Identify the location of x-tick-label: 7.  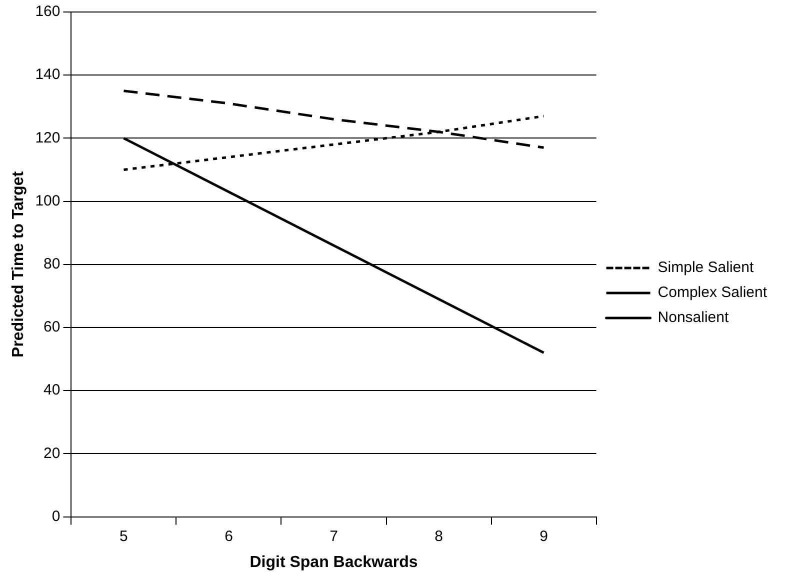
(334, 536).